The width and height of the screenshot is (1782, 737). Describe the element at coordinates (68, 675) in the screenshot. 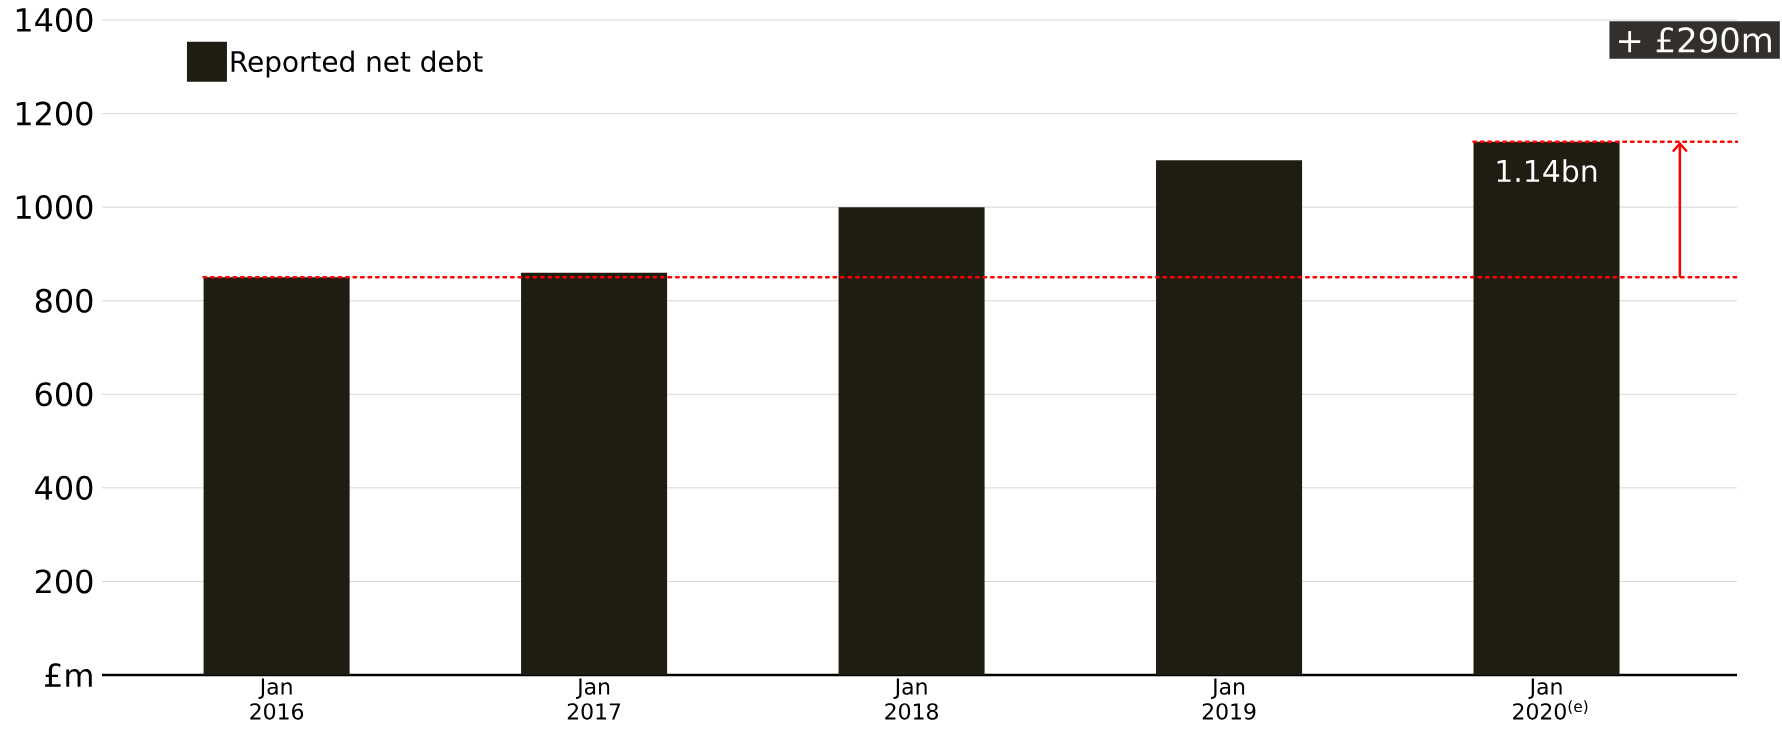

I see `y-tick-label: £m` at that location.